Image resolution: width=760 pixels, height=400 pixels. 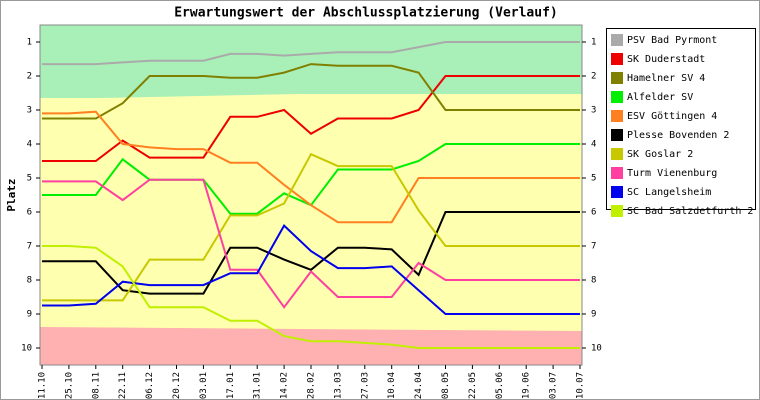 I want to click on y-tick-label-right: 9, so click(x=593, y=315).